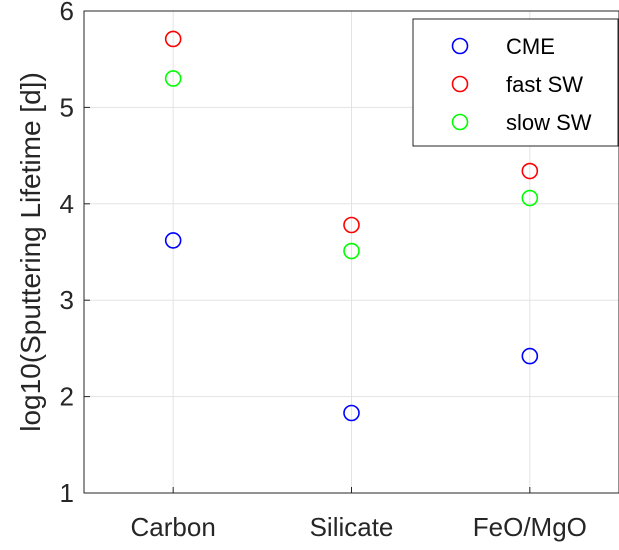 This screenshot has width=619, height=550. Describe the element at coordinates (30, 252) in the screenshot. I see `y-axis-label: log10(Sputtering Lifetime [d])` at that location.